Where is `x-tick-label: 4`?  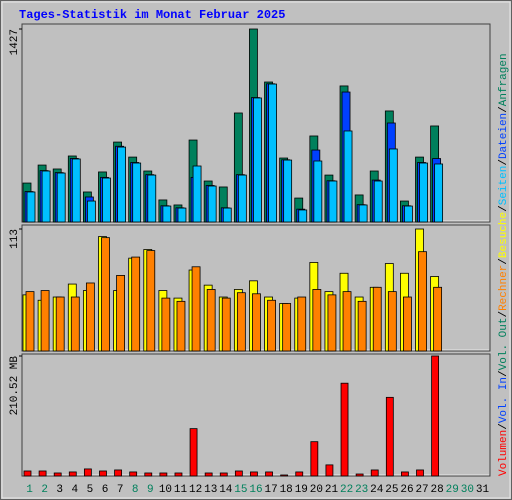
x-tick-label: 4 is located at coordinates (75, 490).